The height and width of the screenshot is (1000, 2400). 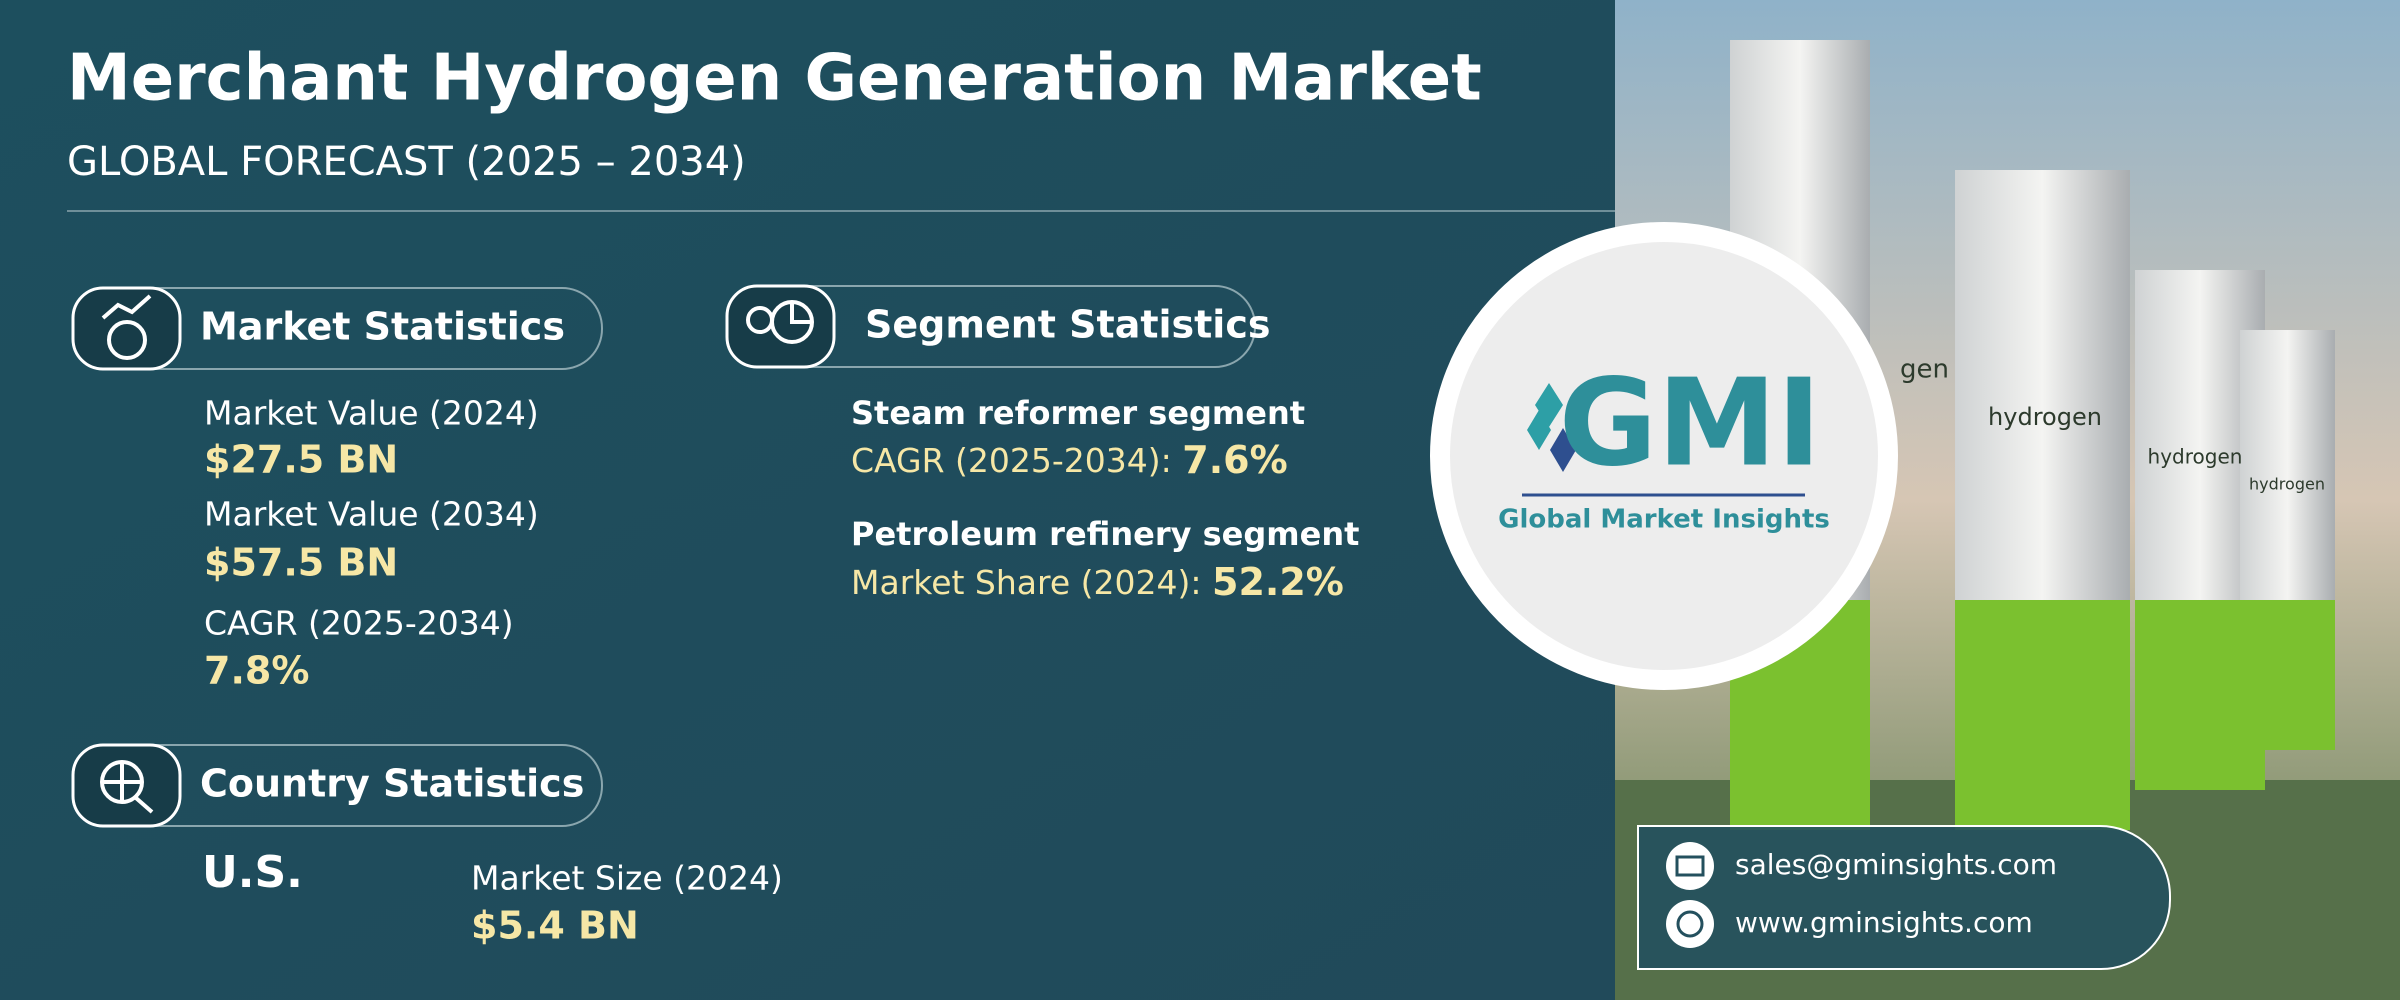 What do you see at coordinates (392, 784) in the screenshot?
I see `section-heading: Country Statistics` at bounding box center [392, 784].